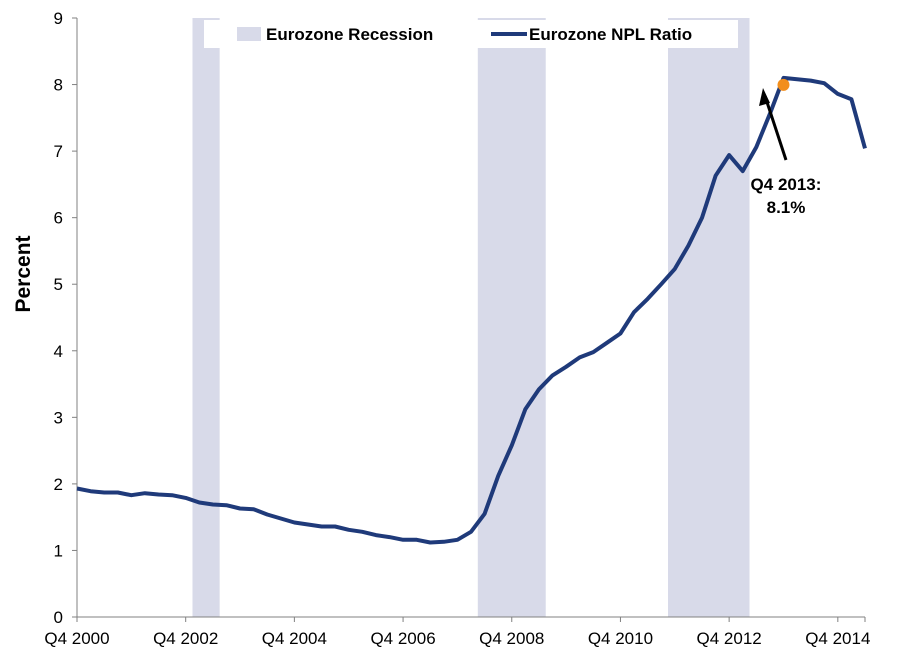  Describe the element at coordinates (786, 207) in the screenshot. I see `annotation-label-line2: 8.1%` at that location.